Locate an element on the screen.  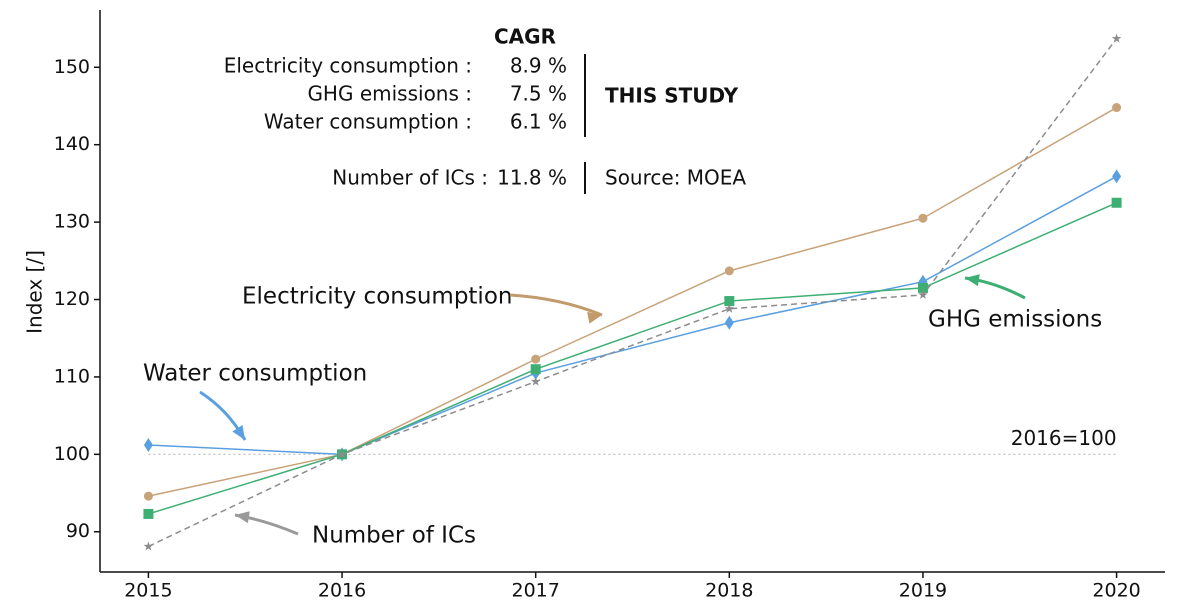
x-tick-label: 2016 is located at coordinates (342, 591).